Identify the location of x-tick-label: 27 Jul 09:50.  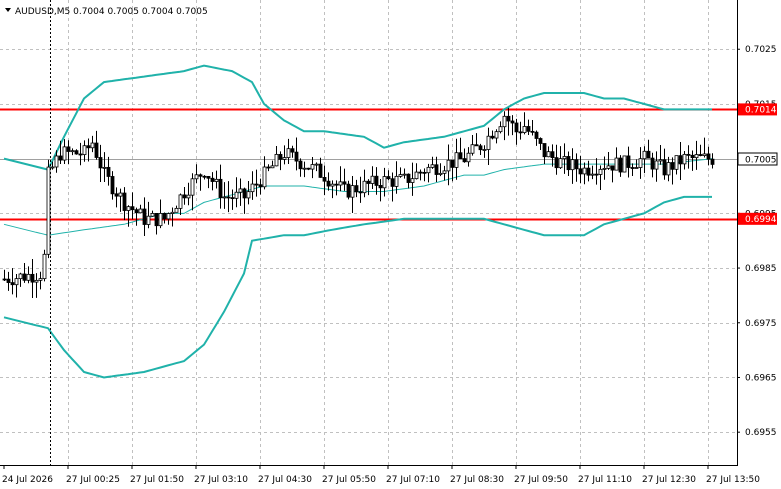
(541, 480).